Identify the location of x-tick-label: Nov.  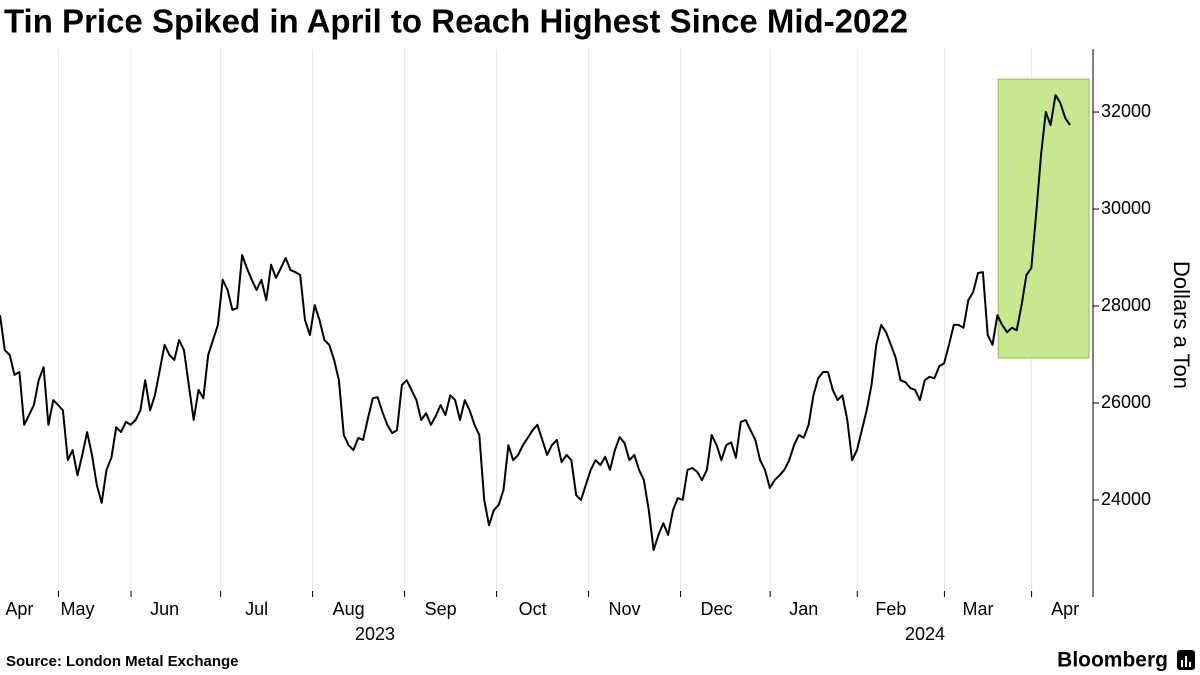
(625, 609).